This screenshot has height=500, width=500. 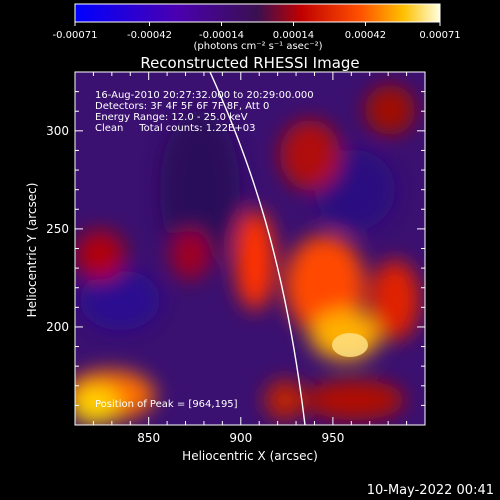 What do you see at coordinates (32, 250) in the screenshot?
I see `y-axis-label: Heliocentric Y (arcsec)` at bounding box center [32, 250].